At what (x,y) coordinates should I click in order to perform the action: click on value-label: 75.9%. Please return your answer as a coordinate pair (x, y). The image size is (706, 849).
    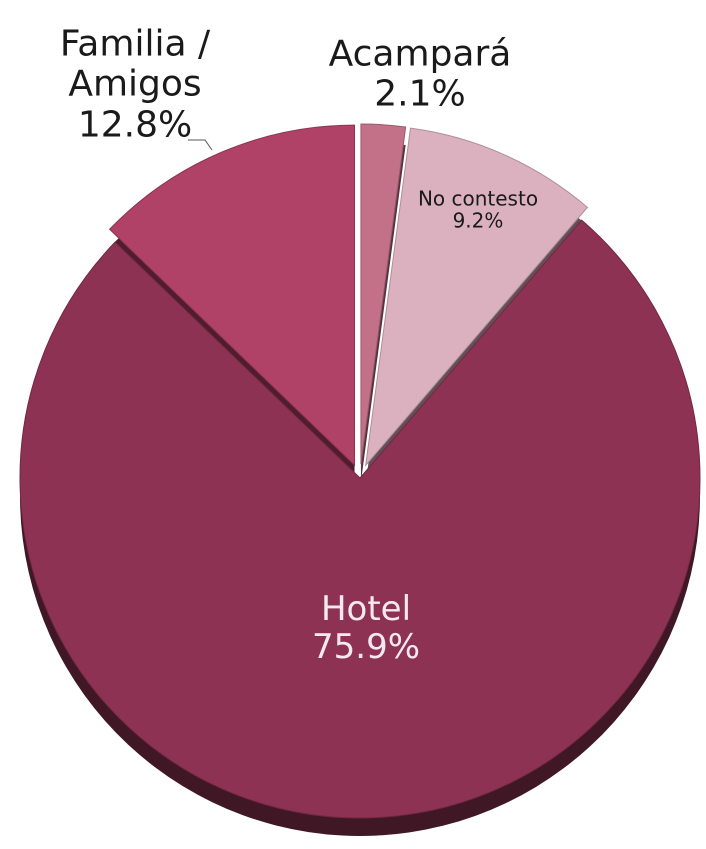
    Looking at the image, I should click on (366, 647).